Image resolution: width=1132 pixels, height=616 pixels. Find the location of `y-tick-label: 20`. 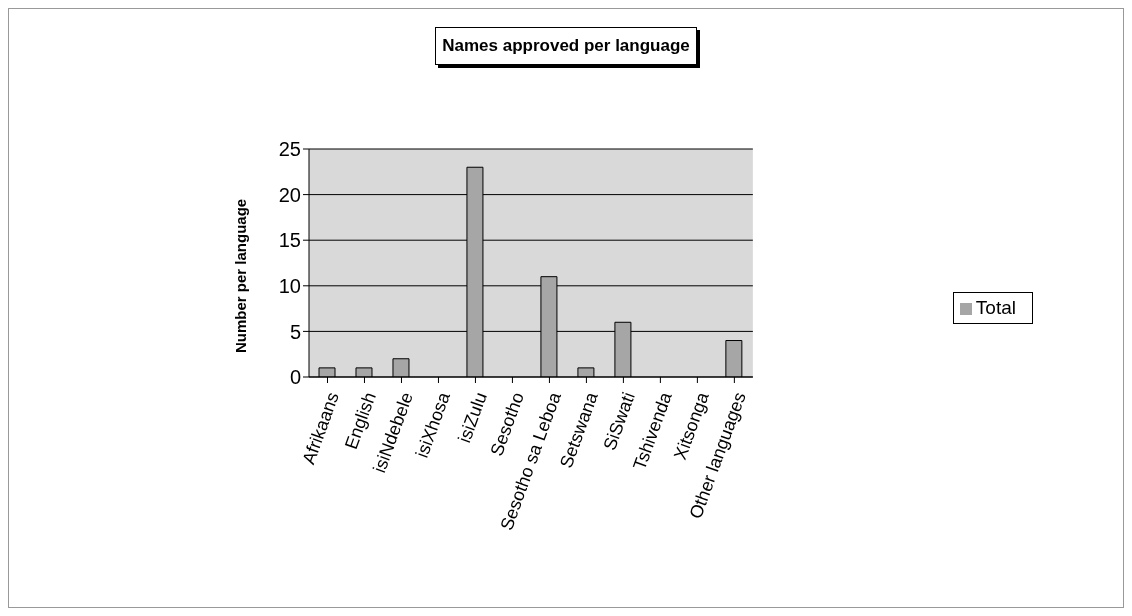

y-tick-label: 20 is located at coordinates (289, 194).